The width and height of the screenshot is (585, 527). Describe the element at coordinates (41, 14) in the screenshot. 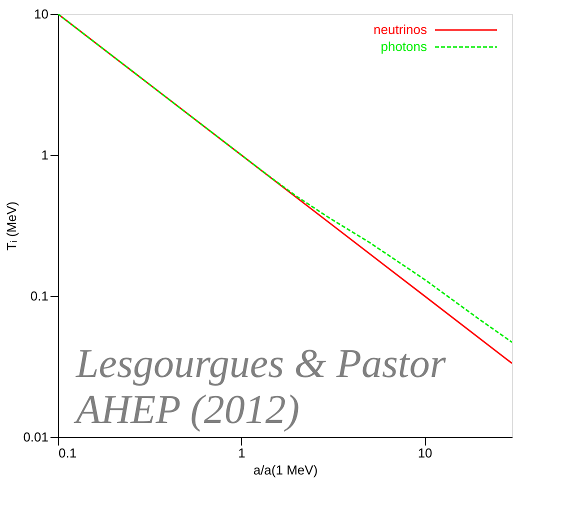

I see `y-tick-label: 10` at that location.